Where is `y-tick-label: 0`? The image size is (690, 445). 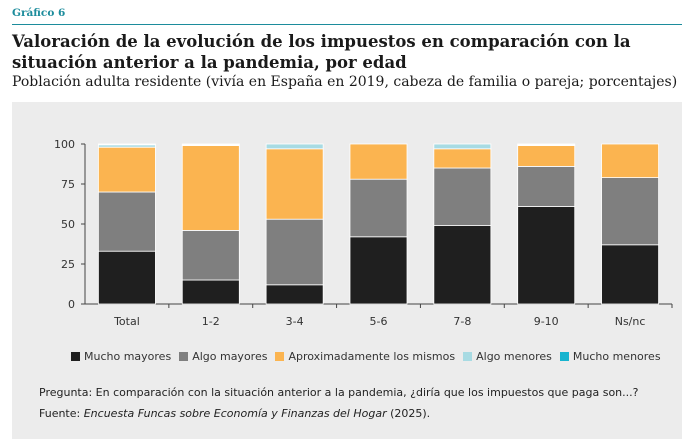 y-tick-label: 0 is located at coordinates (71, 304).